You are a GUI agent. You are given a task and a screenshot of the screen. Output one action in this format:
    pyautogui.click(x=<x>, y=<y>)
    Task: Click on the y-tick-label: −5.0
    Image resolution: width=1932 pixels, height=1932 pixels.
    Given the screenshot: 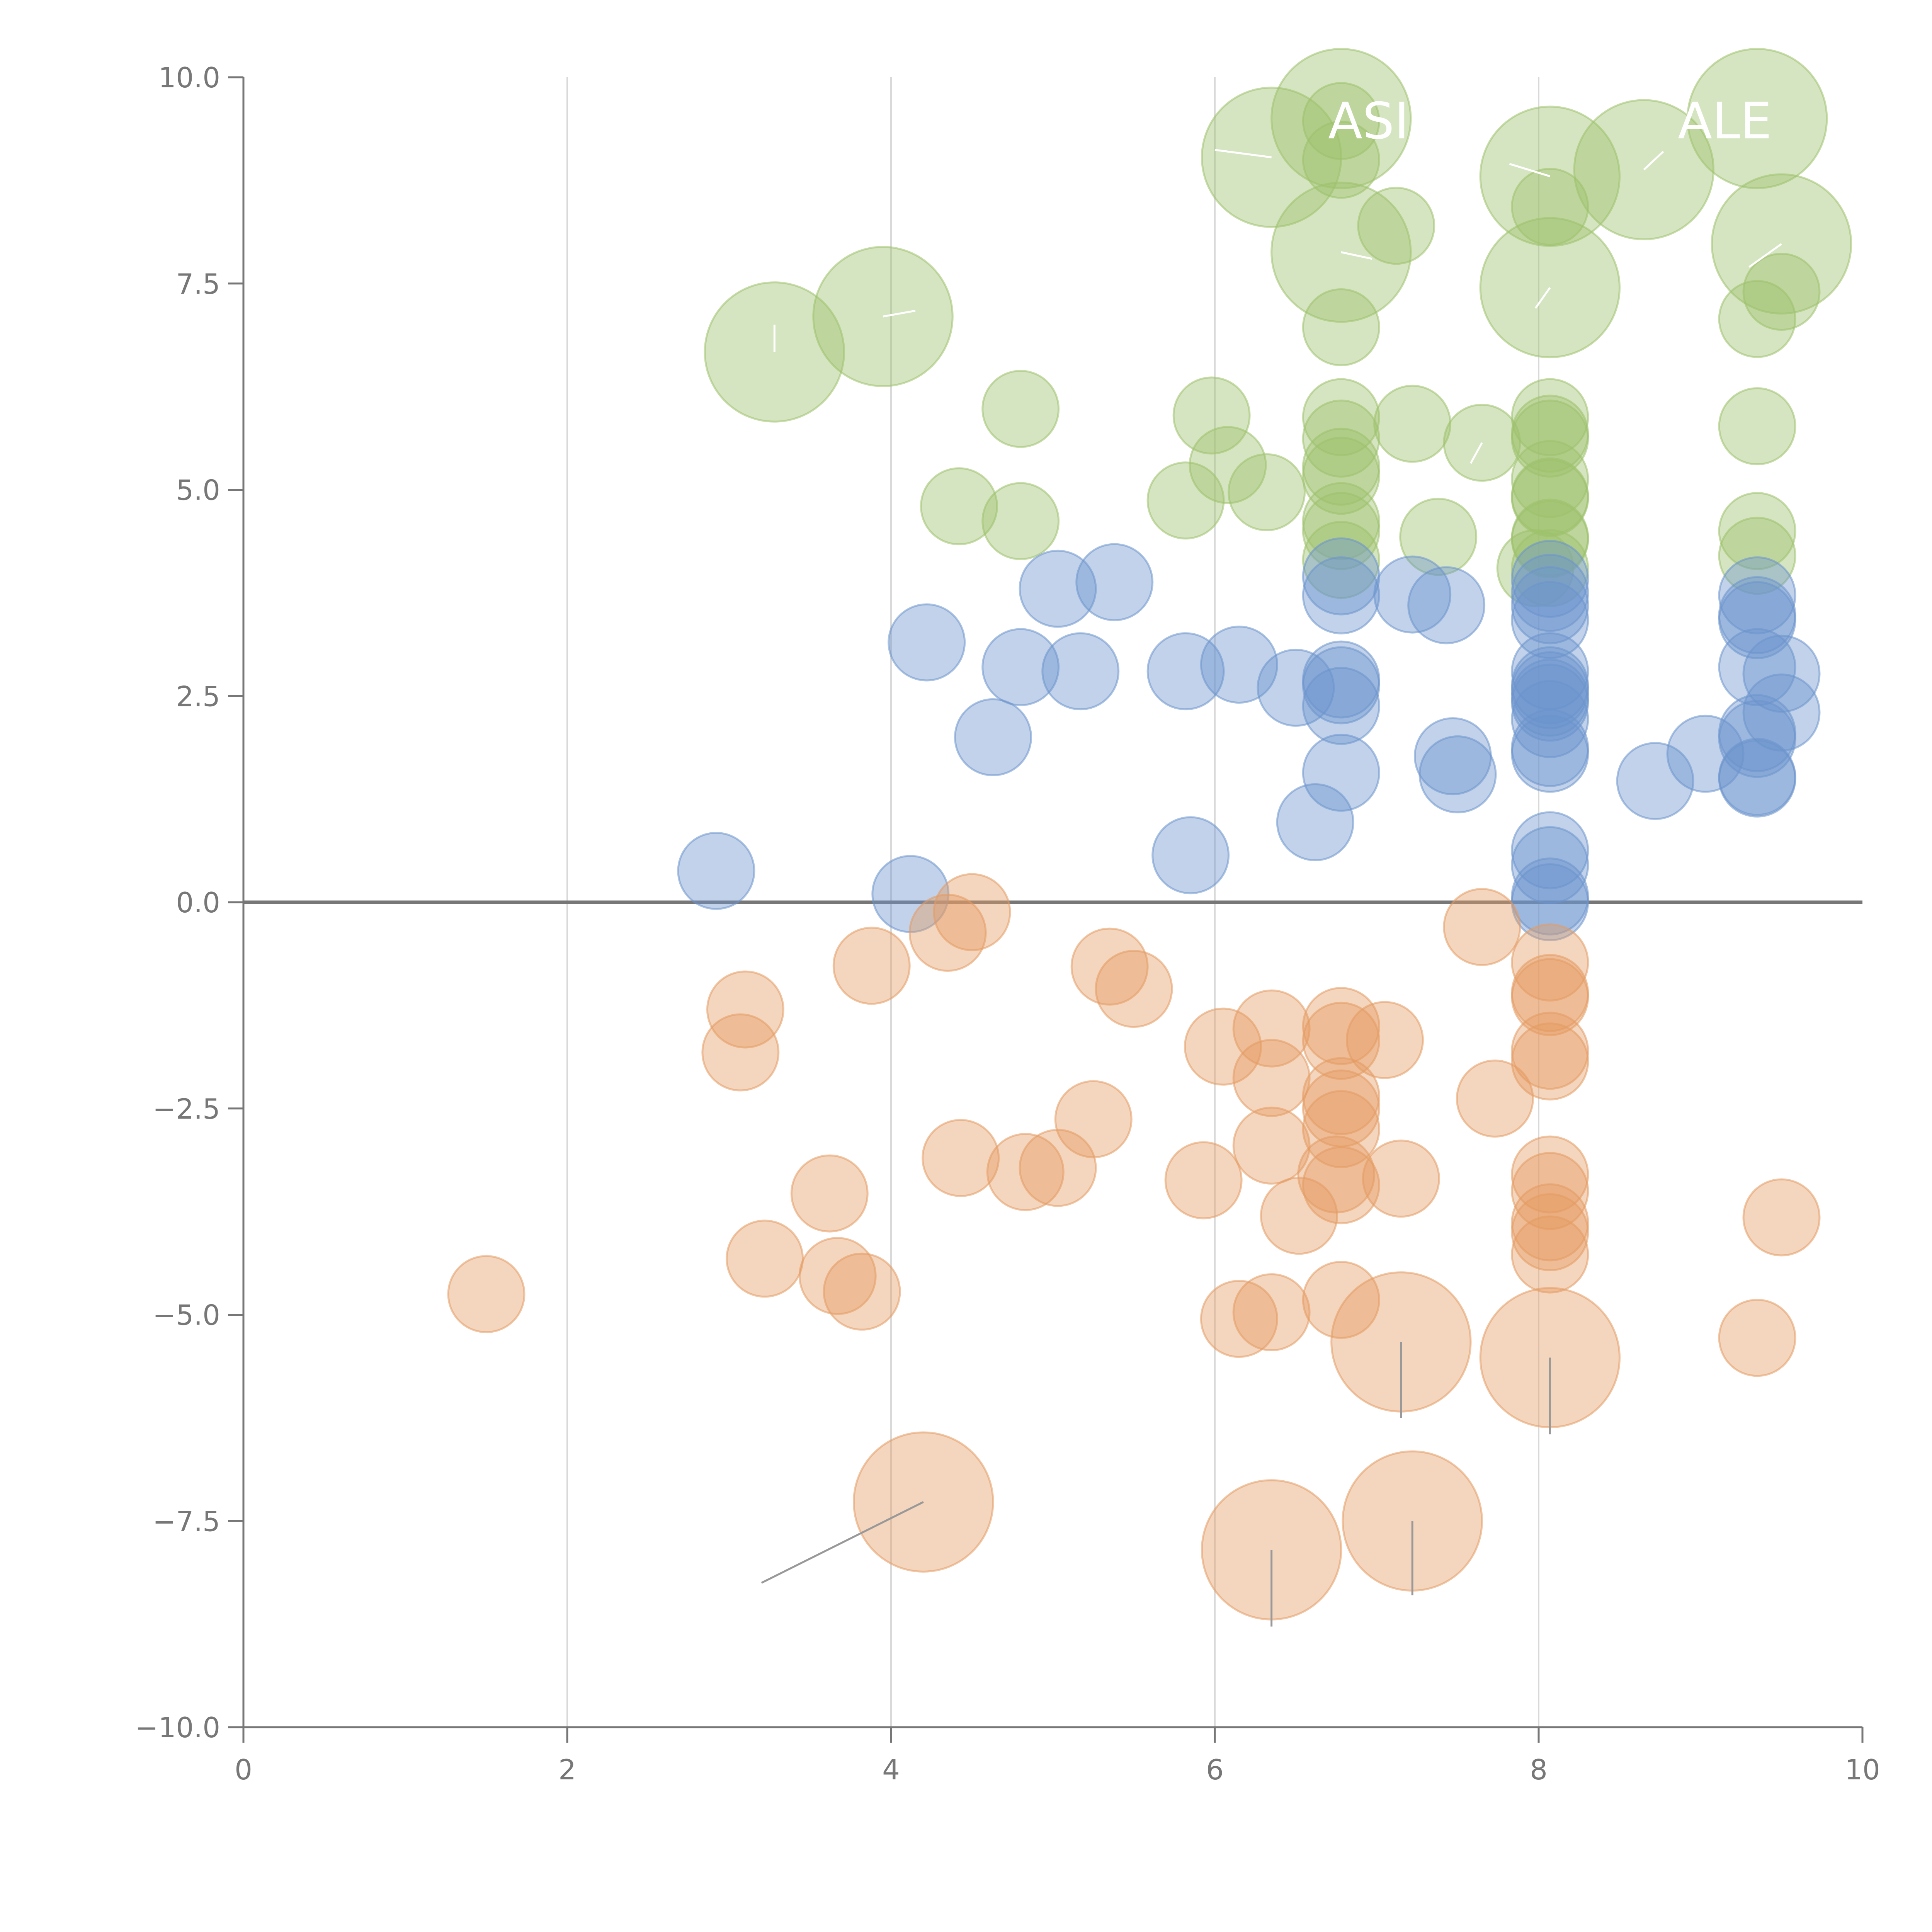 What is the action you would take?
    pyautogui.click(x=186, y=1315)
    